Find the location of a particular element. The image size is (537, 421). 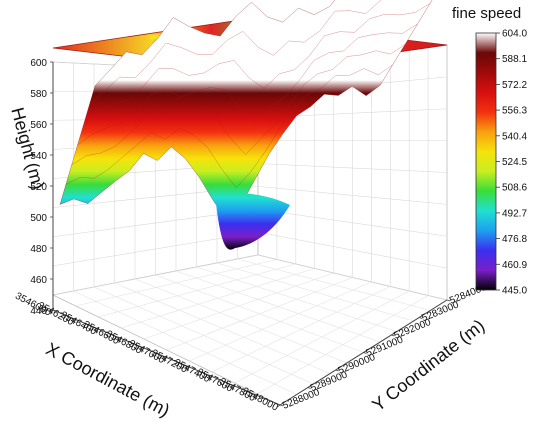

z-tick-label: 560 is located at coordinates (38, 125).